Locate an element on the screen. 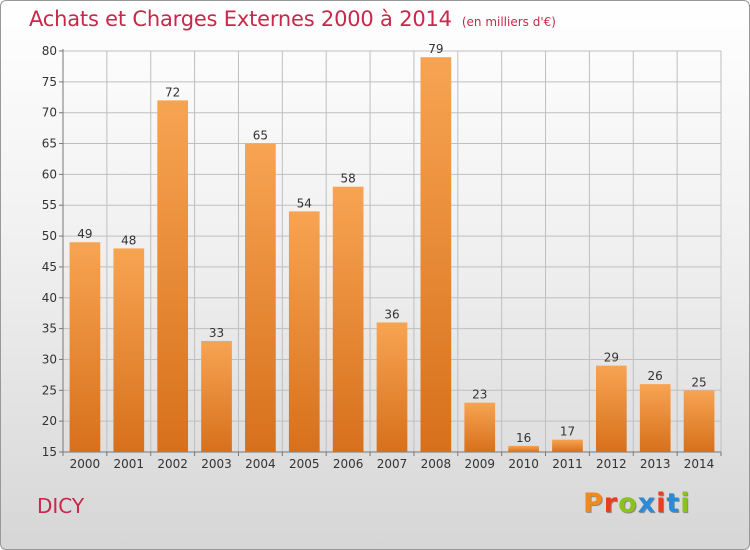 Image resolution: width=750 pixels, height=550 pixels. x-tick-label-2014: 2014 is located at coordinates (699, 464).